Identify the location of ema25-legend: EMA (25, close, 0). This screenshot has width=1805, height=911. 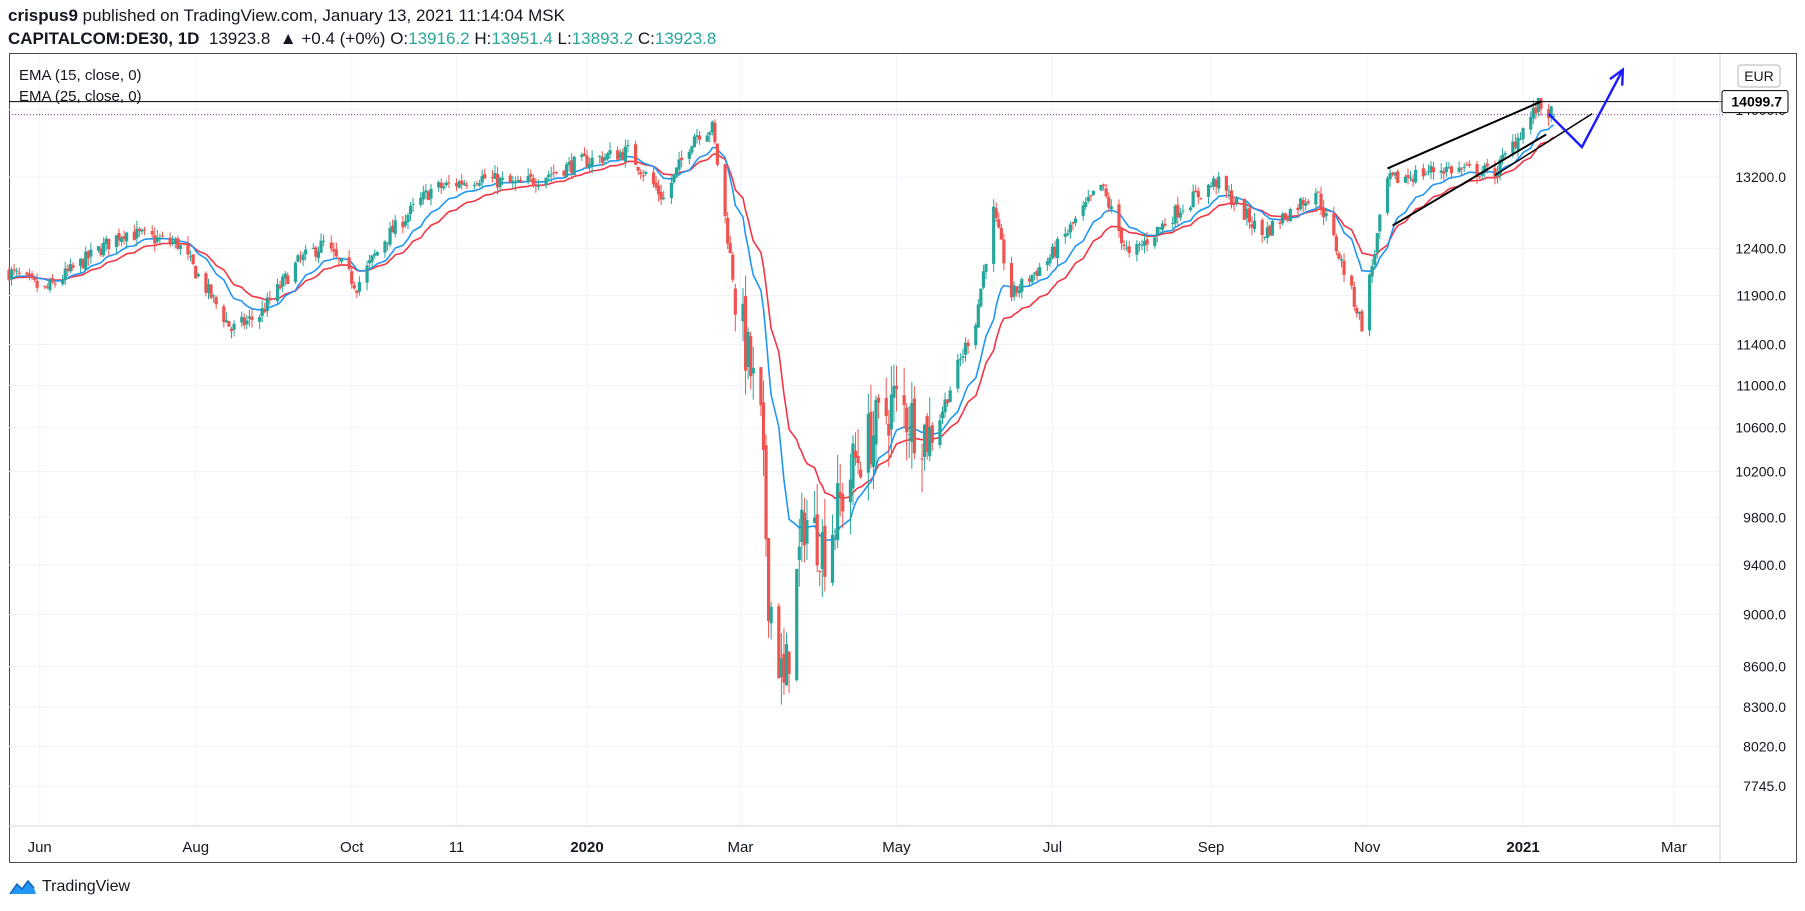
(80, 96).